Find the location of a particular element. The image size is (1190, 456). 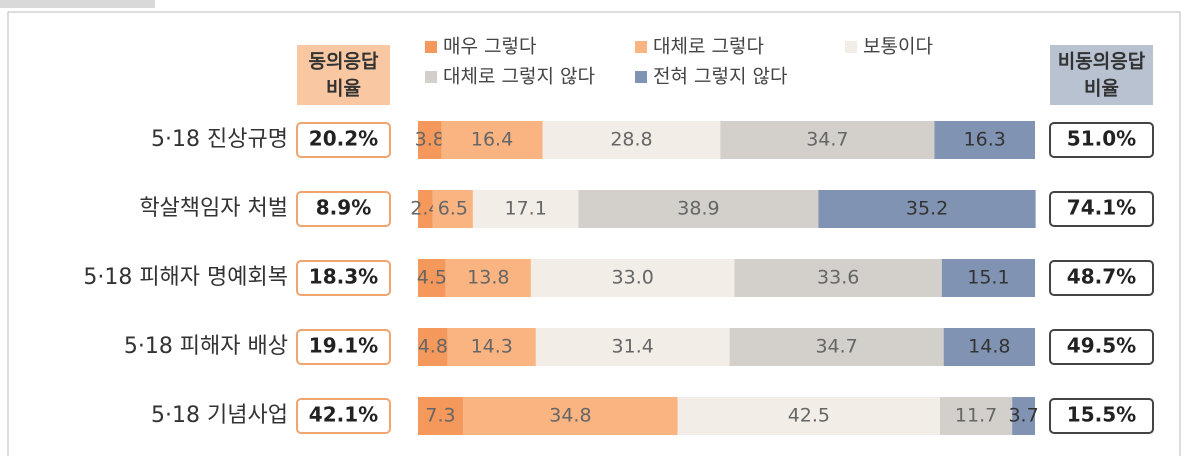

ratio-label: 8.9% is located at coordinates (343, 208).